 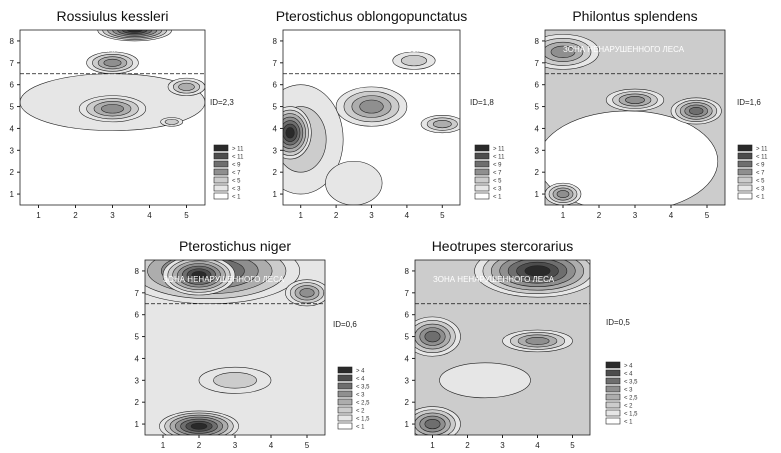 I want to click on legend-label: < 4, so click(x=360, y=380).